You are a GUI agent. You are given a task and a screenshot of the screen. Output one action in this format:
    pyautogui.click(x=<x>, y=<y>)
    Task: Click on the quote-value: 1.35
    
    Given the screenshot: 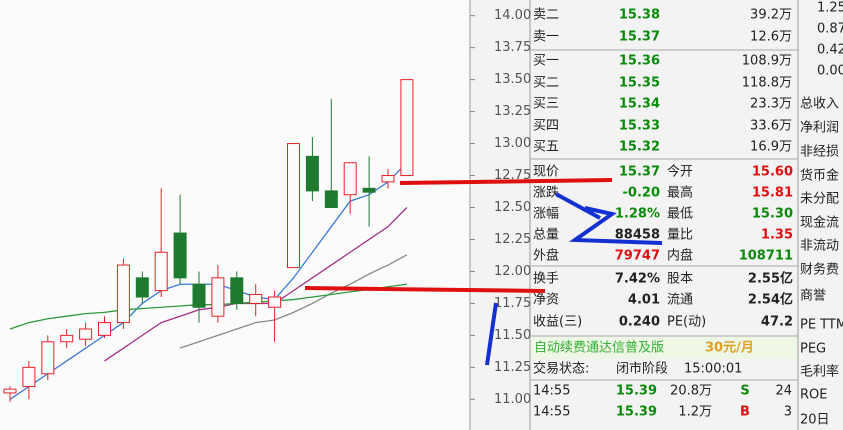 What is the action you would take?
    pyautogui.click(x=777, y=235)
    